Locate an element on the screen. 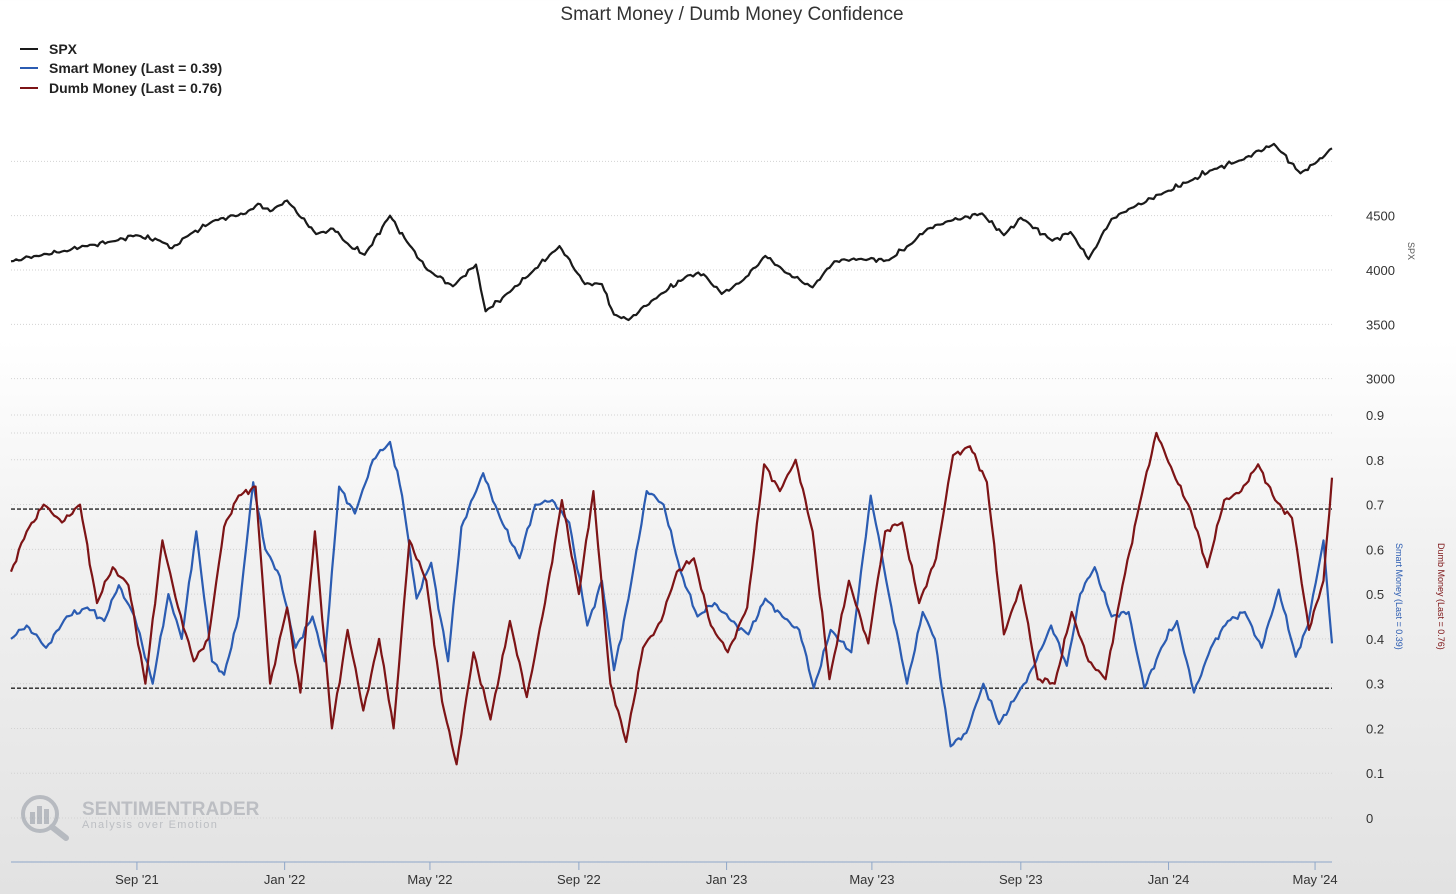 This screenshot has width=1456, height=894. spx-tick-label: 4000 is located at coordinates (1380, 270).